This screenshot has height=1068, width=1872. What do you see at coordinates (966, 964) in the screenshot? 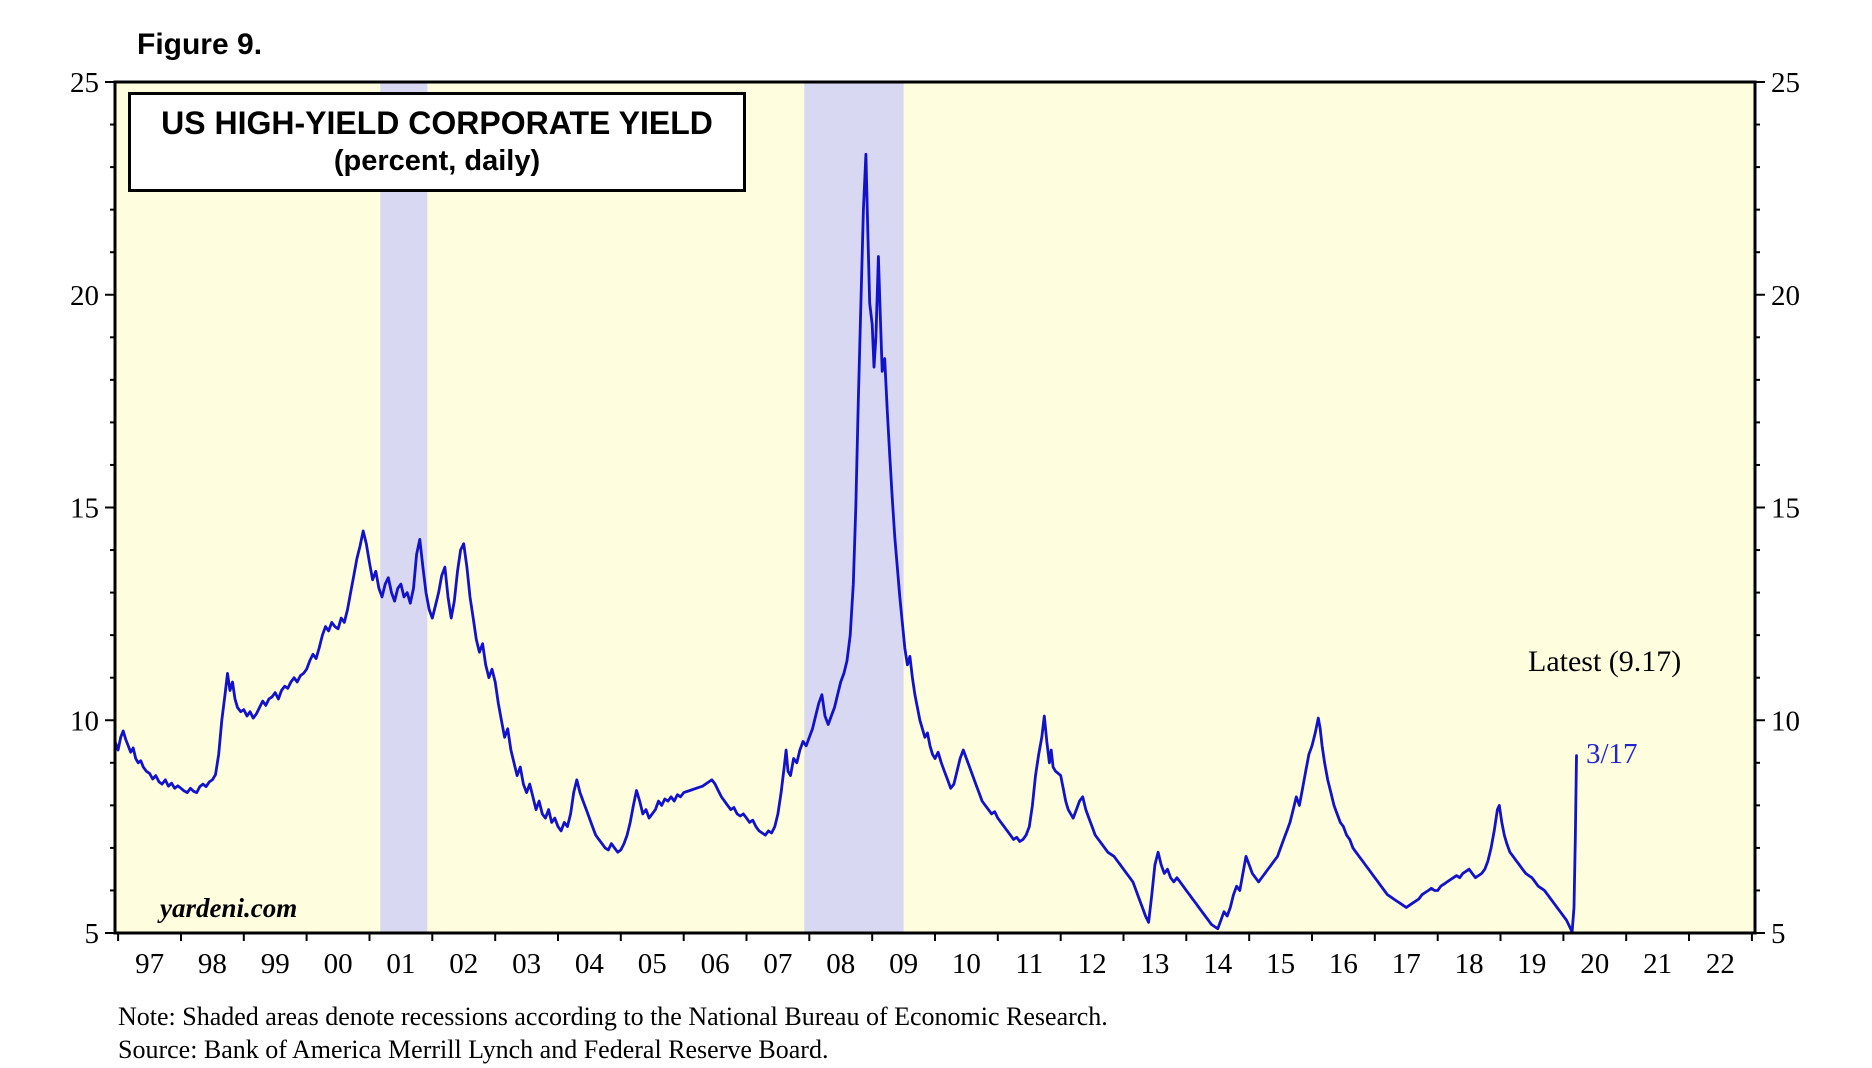
I see `x-axis-label: 10` at bounding box center [966, 964].